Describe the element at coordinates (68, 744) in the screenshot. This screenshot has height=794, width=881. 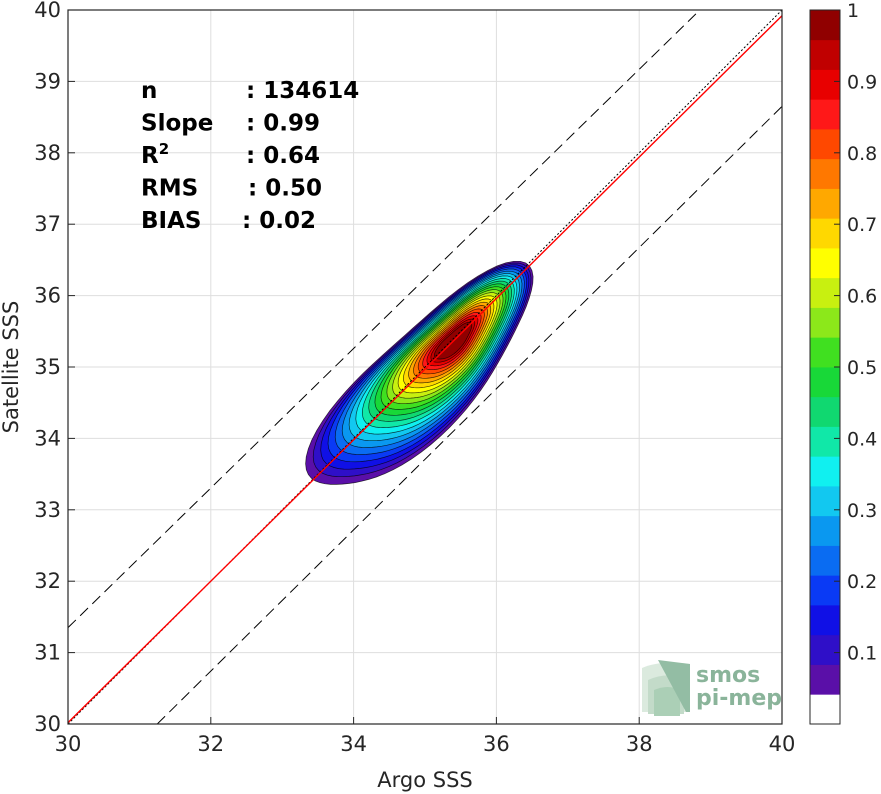
I see `x-tick-label: 30` at that location.